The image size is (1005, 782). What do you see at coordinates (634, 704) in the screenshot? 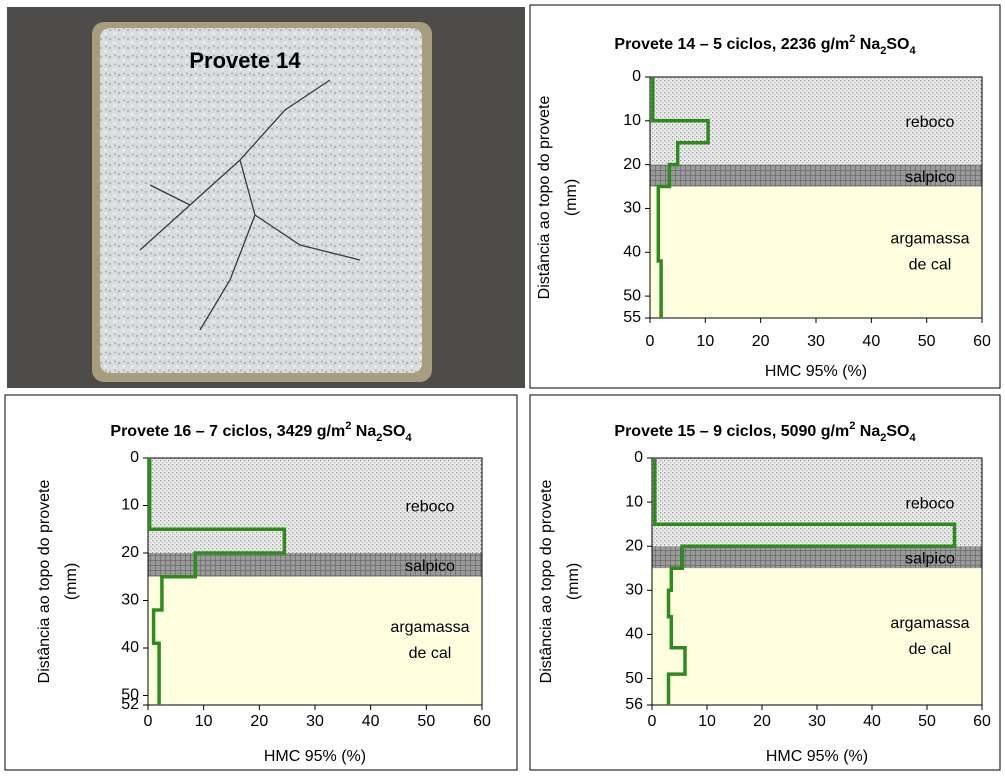
I see `y-tick-label: 56` at bounding box center [634, 704].